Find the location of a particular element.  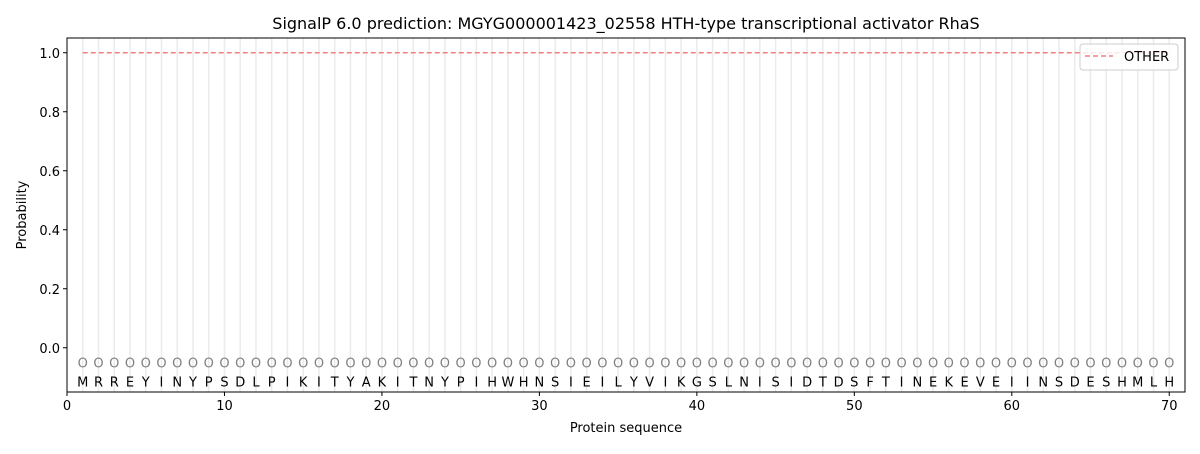

y-tick-label: 0.0 is located at coordinates (49, 349).